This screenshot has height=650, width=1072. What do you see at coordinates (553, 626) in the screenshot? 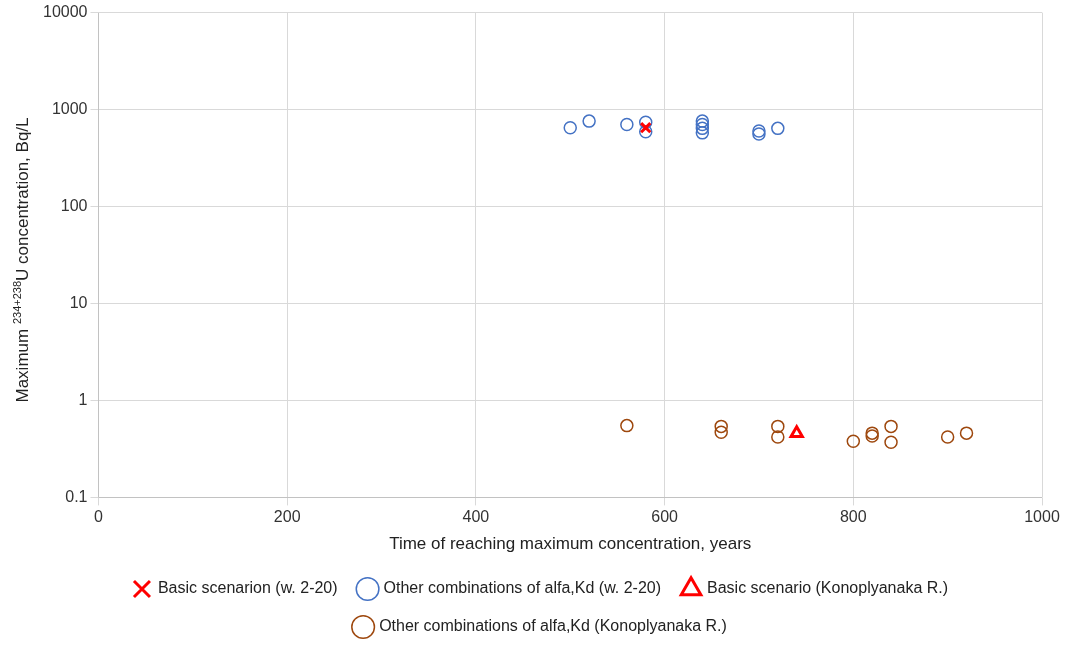
I see `legend-label: Other combinations of alfa,Kd (Konoplyanaka R.)` at bounding box center [553, 626].